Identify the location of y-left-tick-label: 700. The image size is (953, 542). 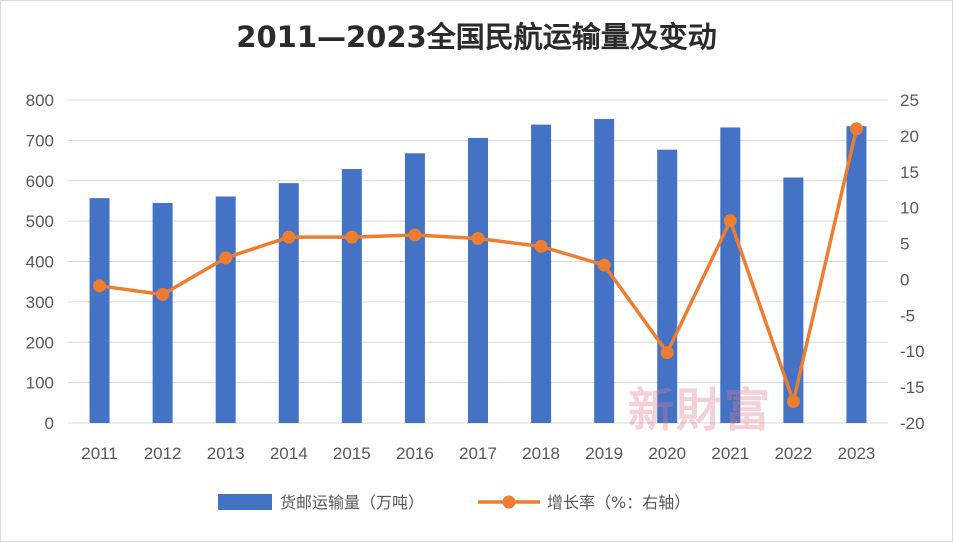
(40, 140).